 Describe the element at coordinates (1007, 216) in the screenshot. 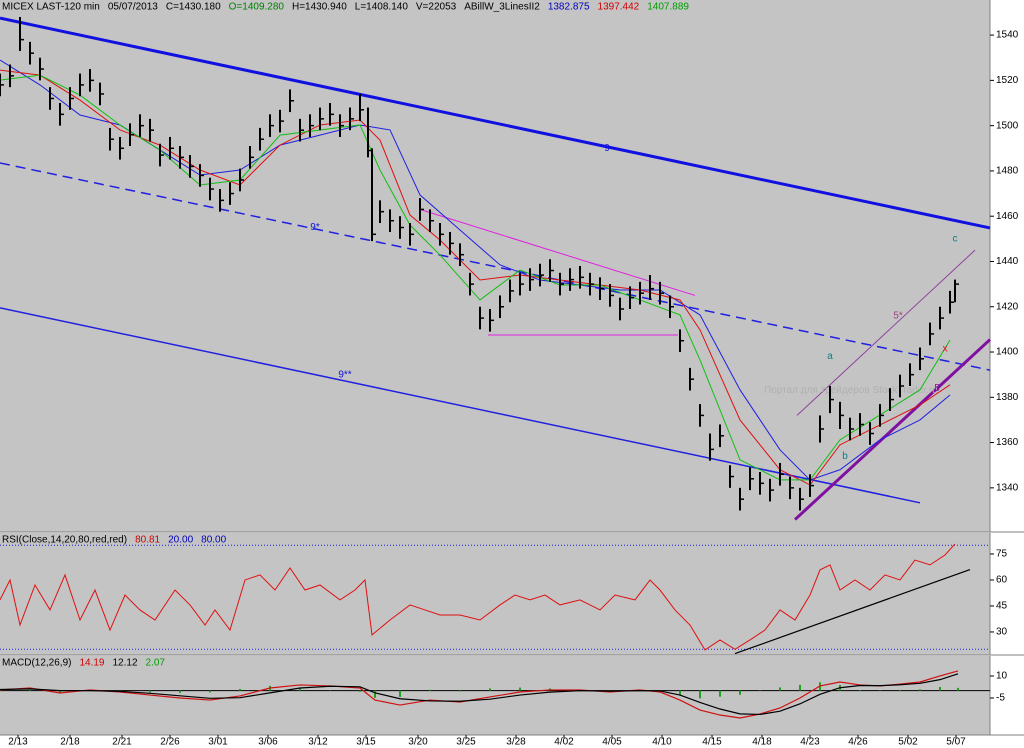

I see `y-tick-label: 1460` at that location.